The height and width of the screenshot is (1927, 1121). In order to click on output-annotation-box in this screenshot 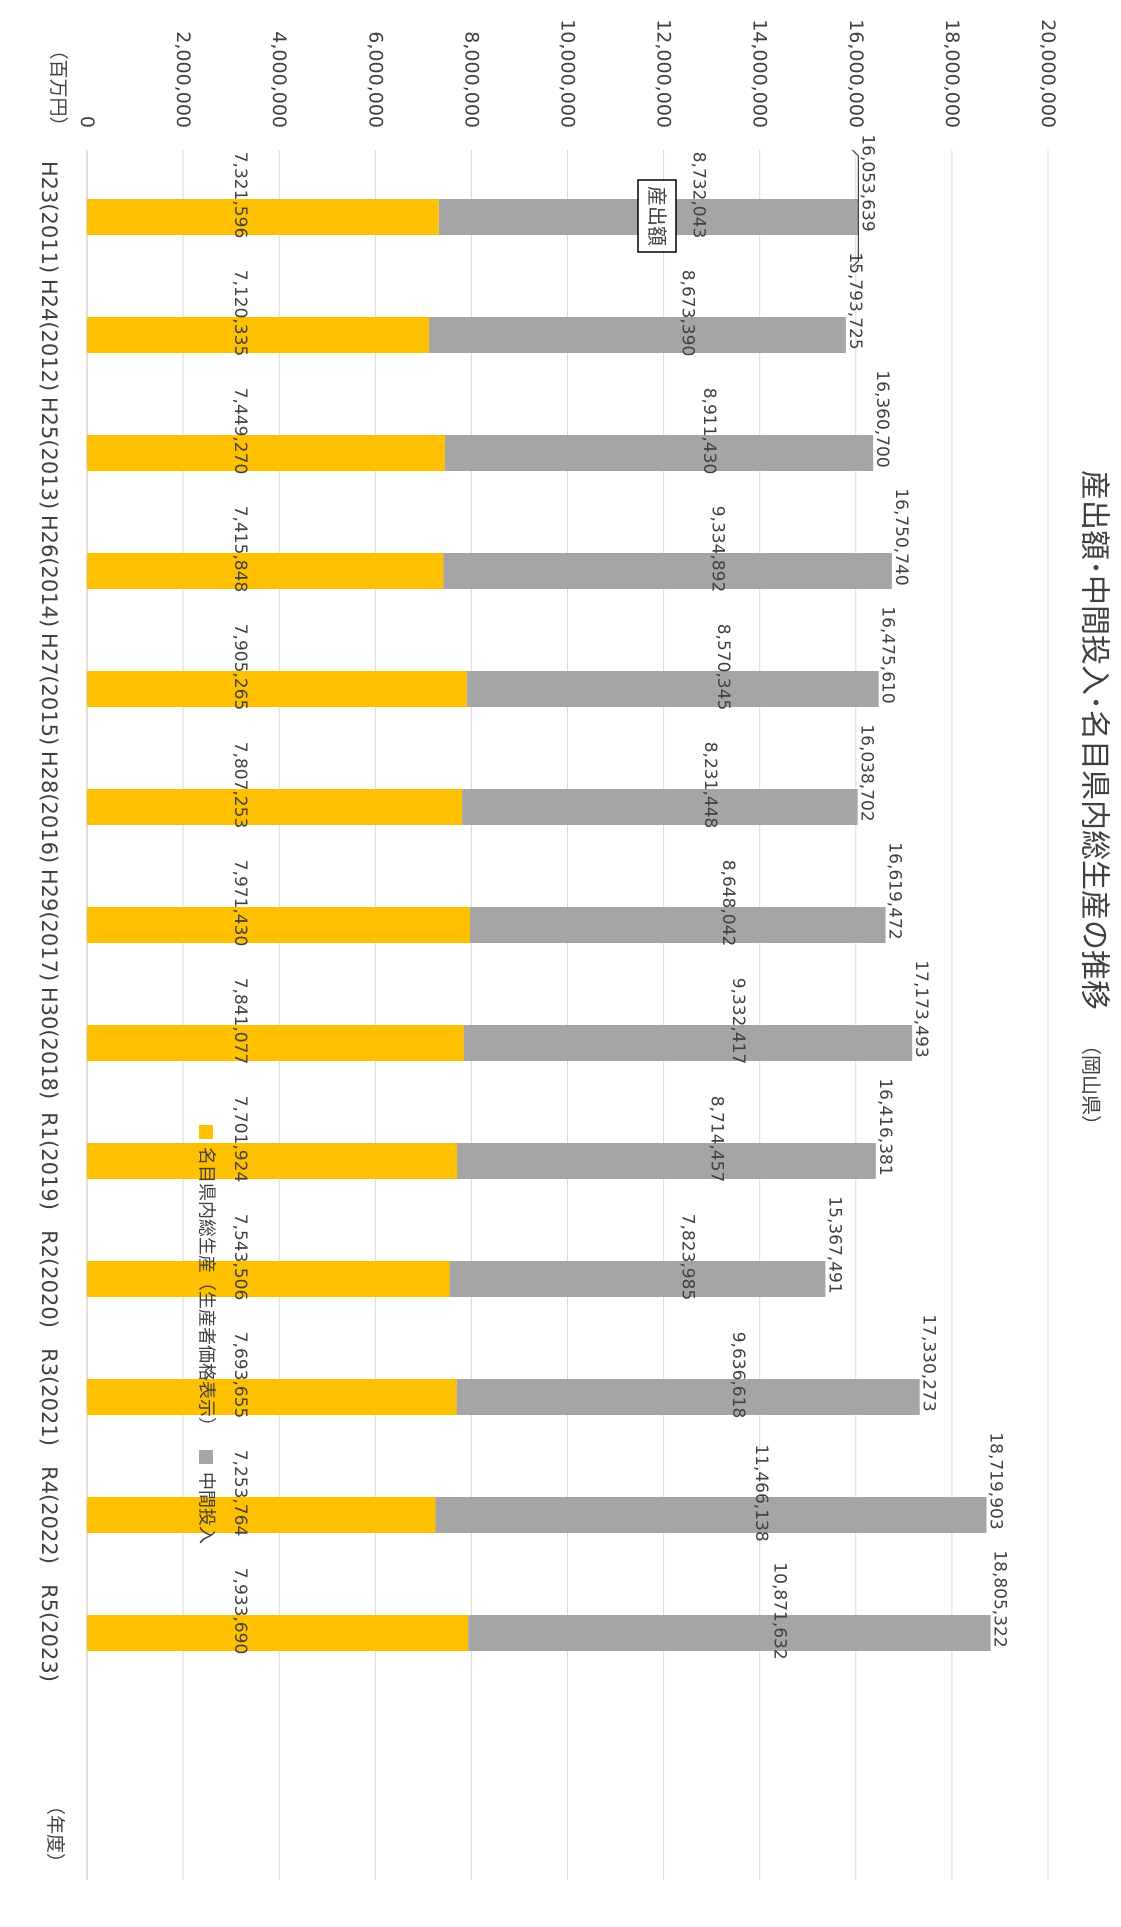, I will do `click(657, 216)`.